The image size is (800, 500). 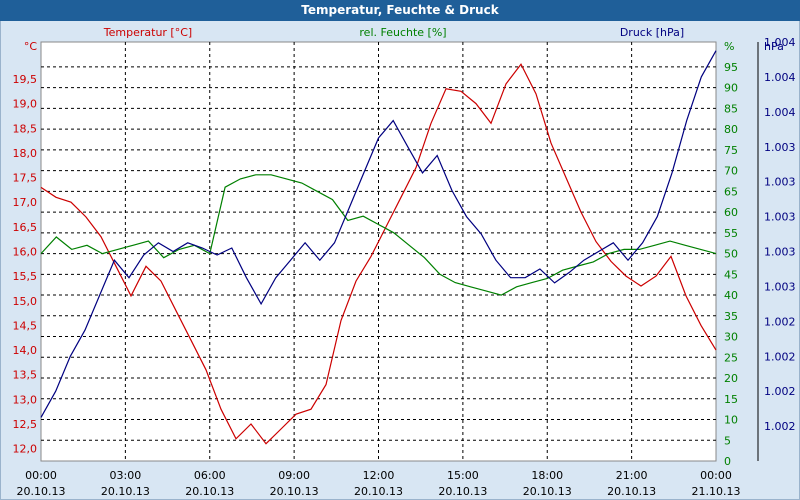 What do you see at coordinates (731, 399) in the screenshot?
I see `humidity-tick-label: 15` at bounding box center [731, 399].